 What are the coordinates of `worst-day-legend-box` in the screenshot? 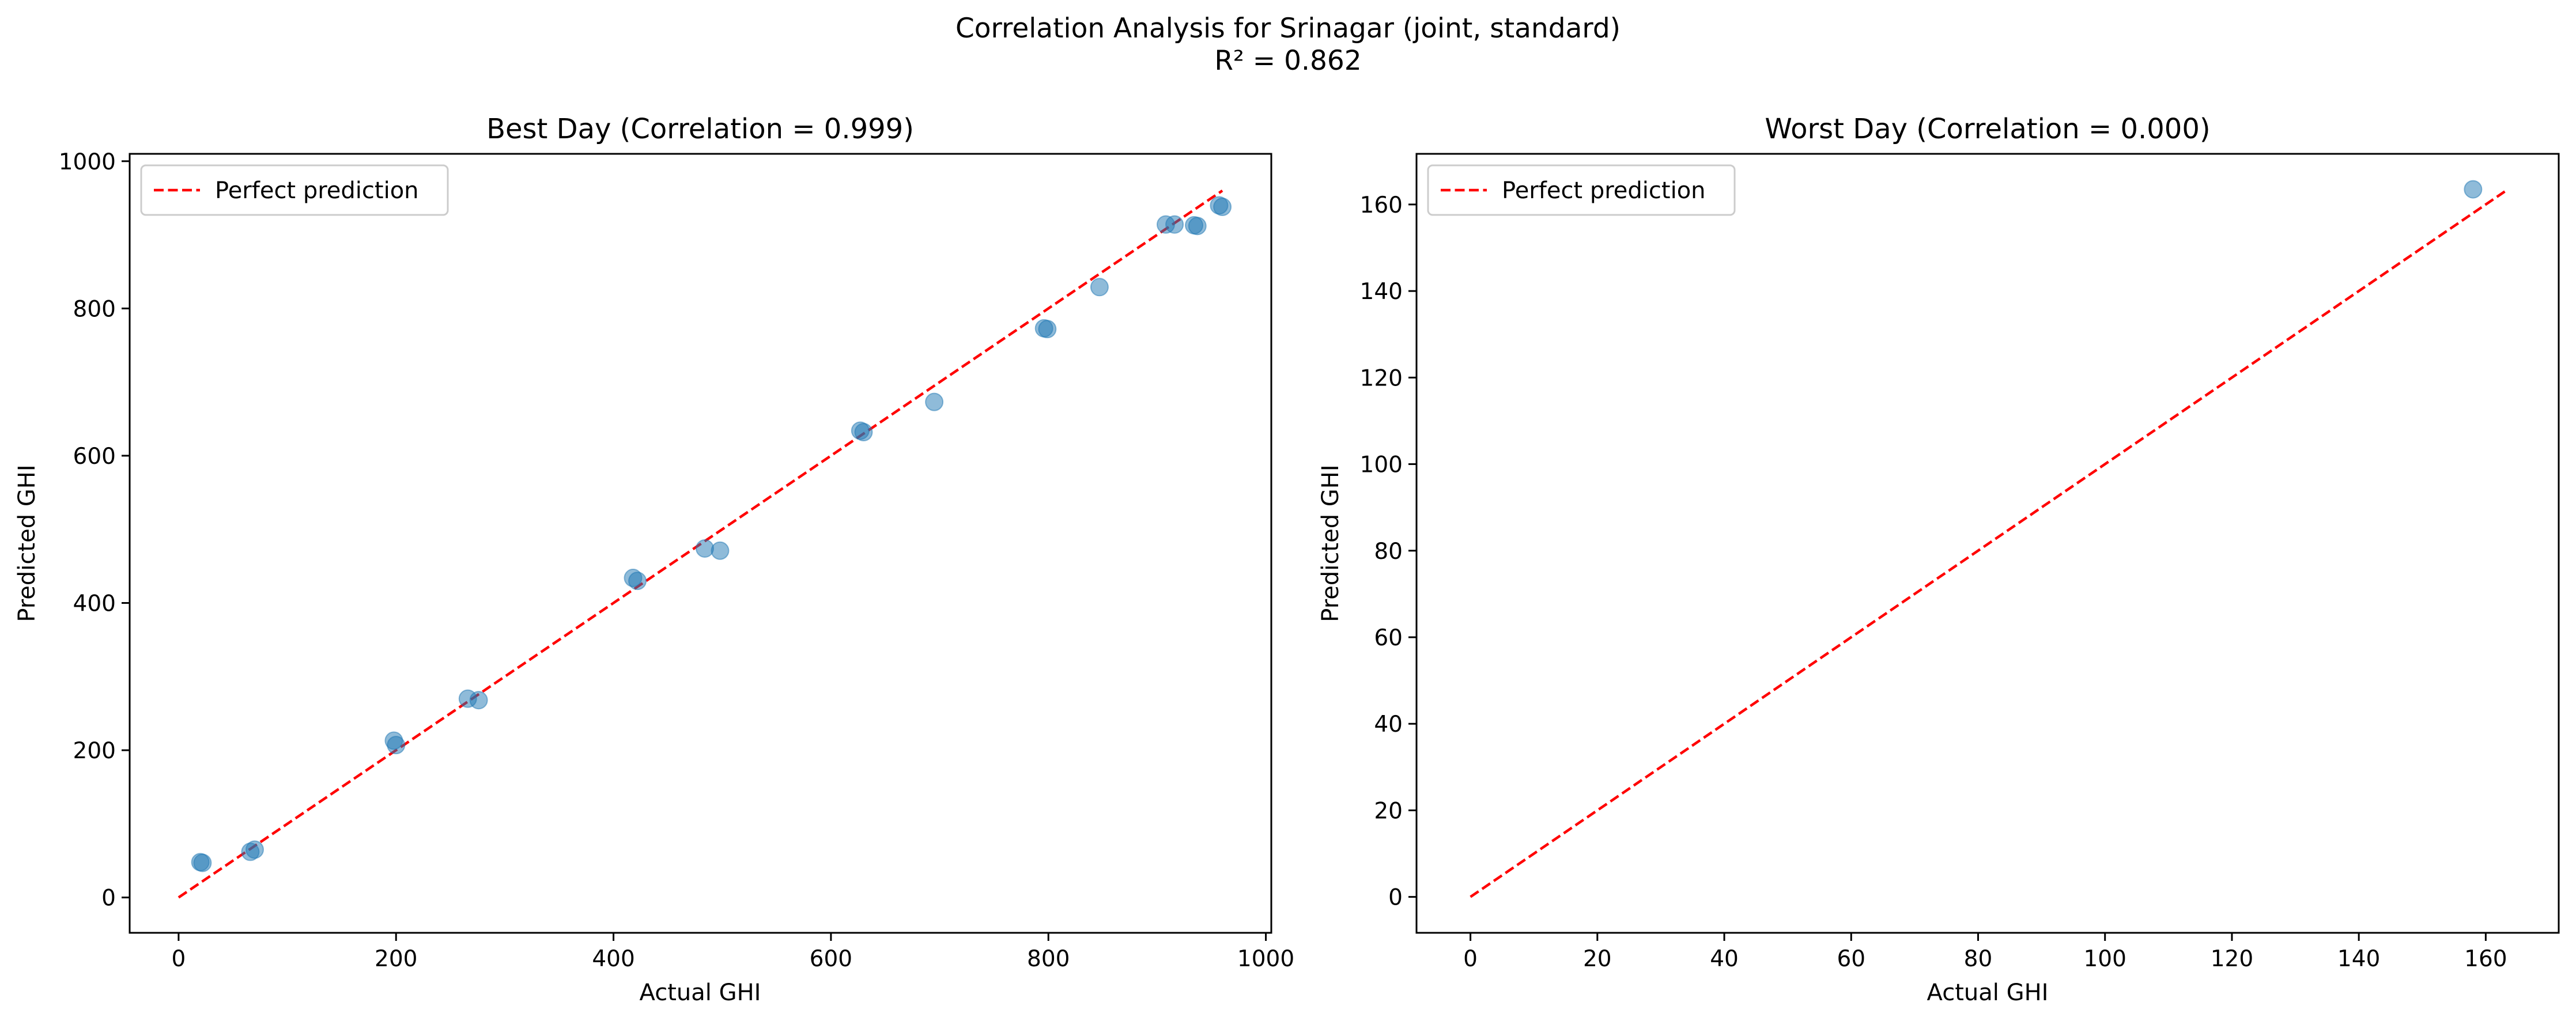 It's located at (1581, 190).